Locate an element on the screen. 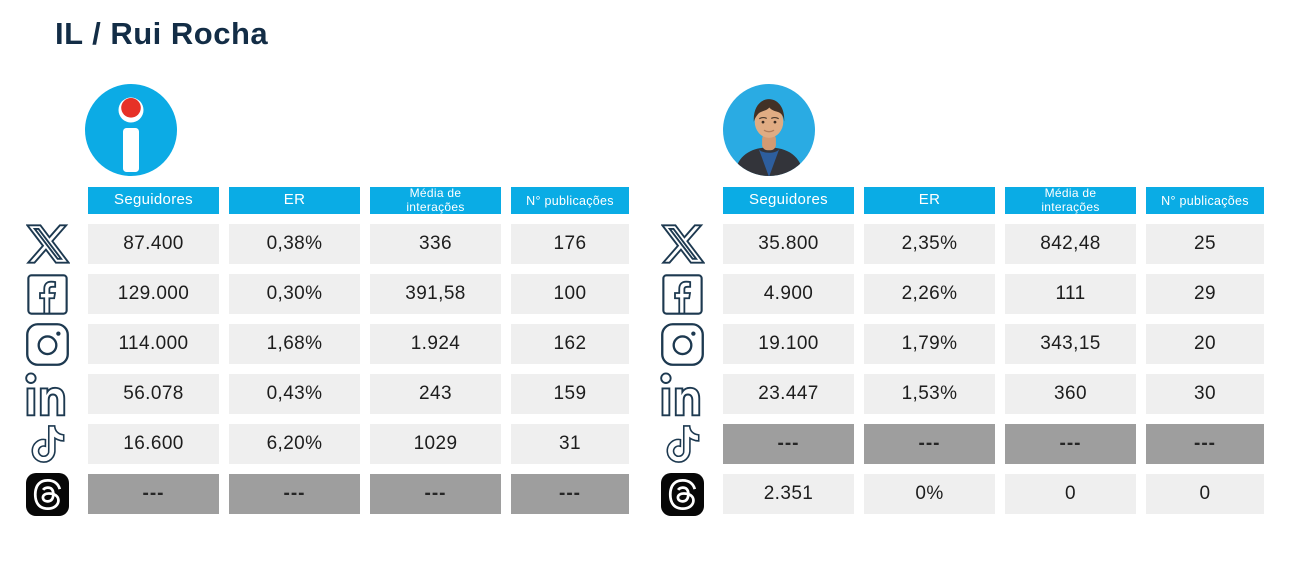 This screenshot has width=1299, height=577. cell-rui-rocha-linkedin-media-de-interacoes: 360 is located at coordinates (1070, 394).